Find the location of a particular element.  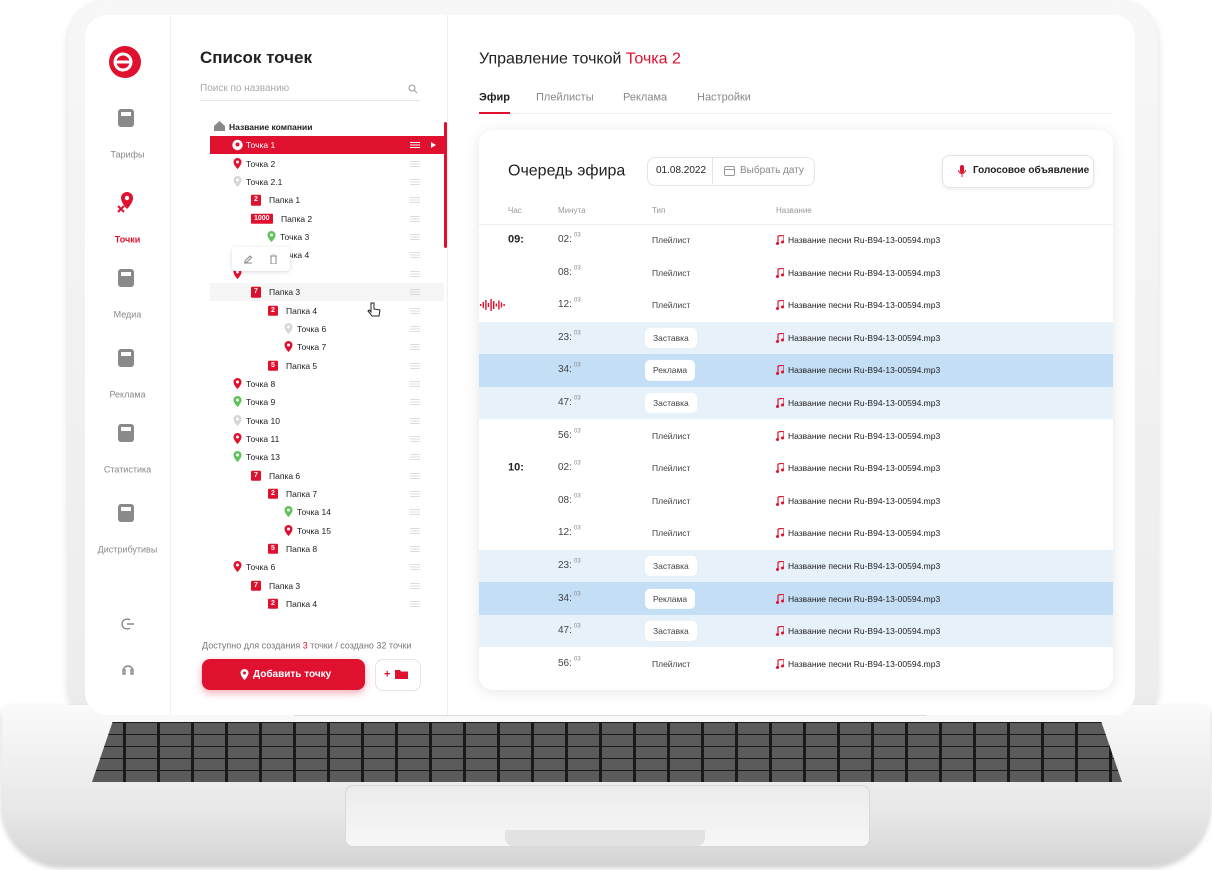

tree-label: Точка 7 is located at coordinates (312, 347).